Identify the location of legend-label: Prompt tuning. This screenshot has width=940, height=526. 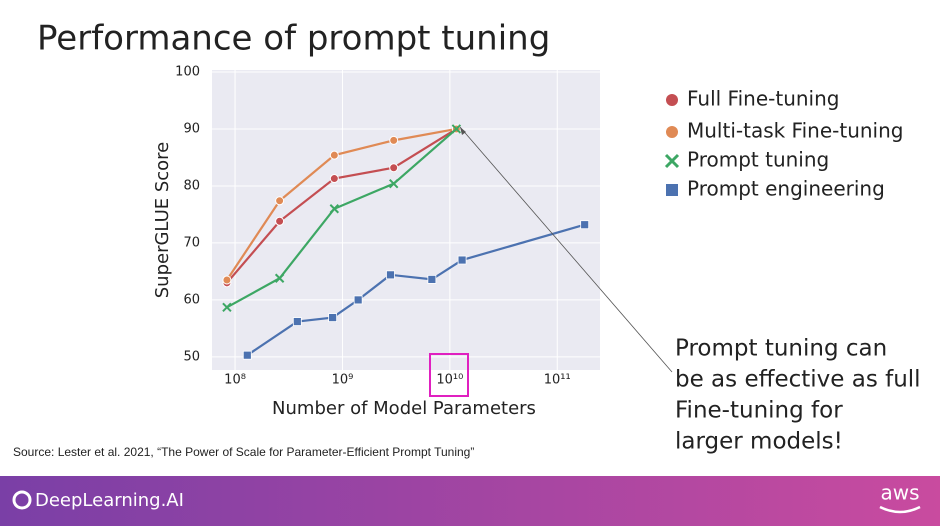
(758, 160).